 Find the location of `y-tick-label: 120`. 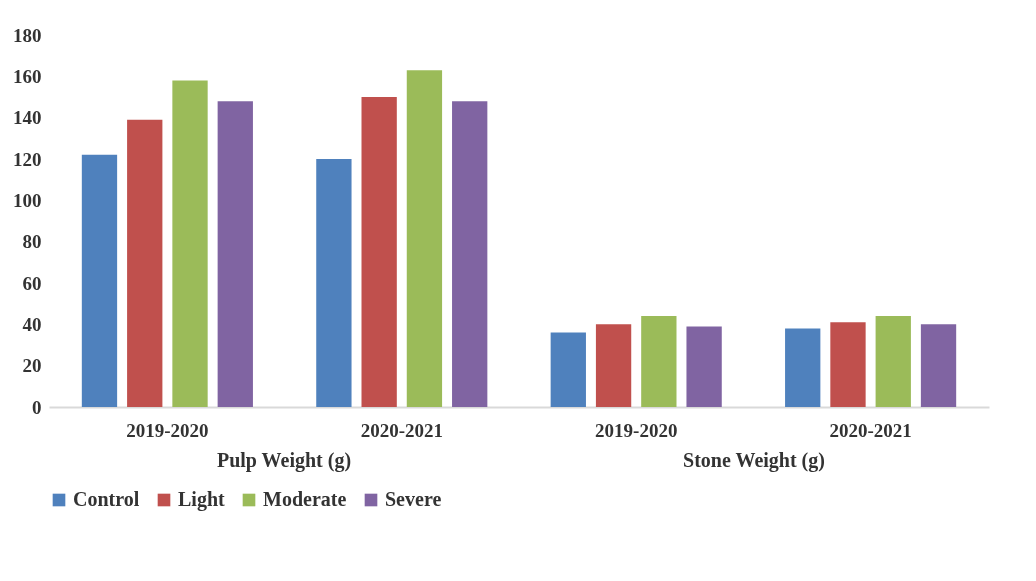

y-tick-label: 120 is located at coordinates (27, 159).